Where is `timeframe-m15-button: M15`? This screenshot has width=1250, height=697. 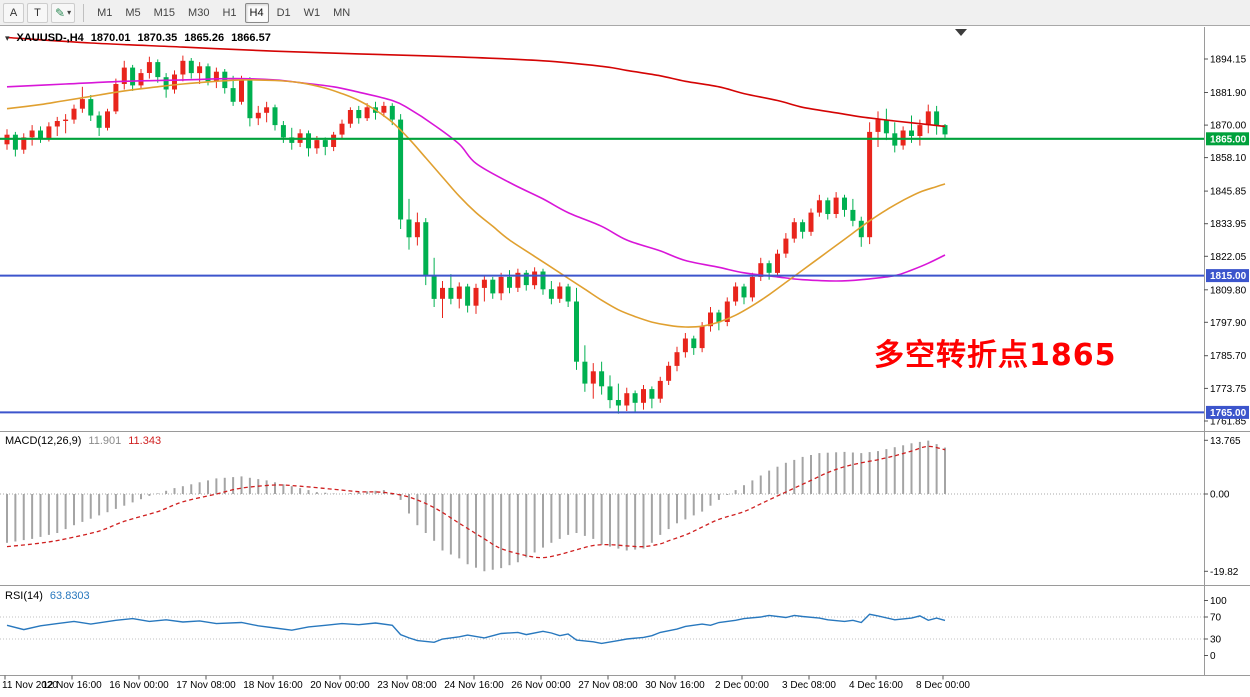 timeframe-m15-button: M15 is located at coordinates (164, 13).